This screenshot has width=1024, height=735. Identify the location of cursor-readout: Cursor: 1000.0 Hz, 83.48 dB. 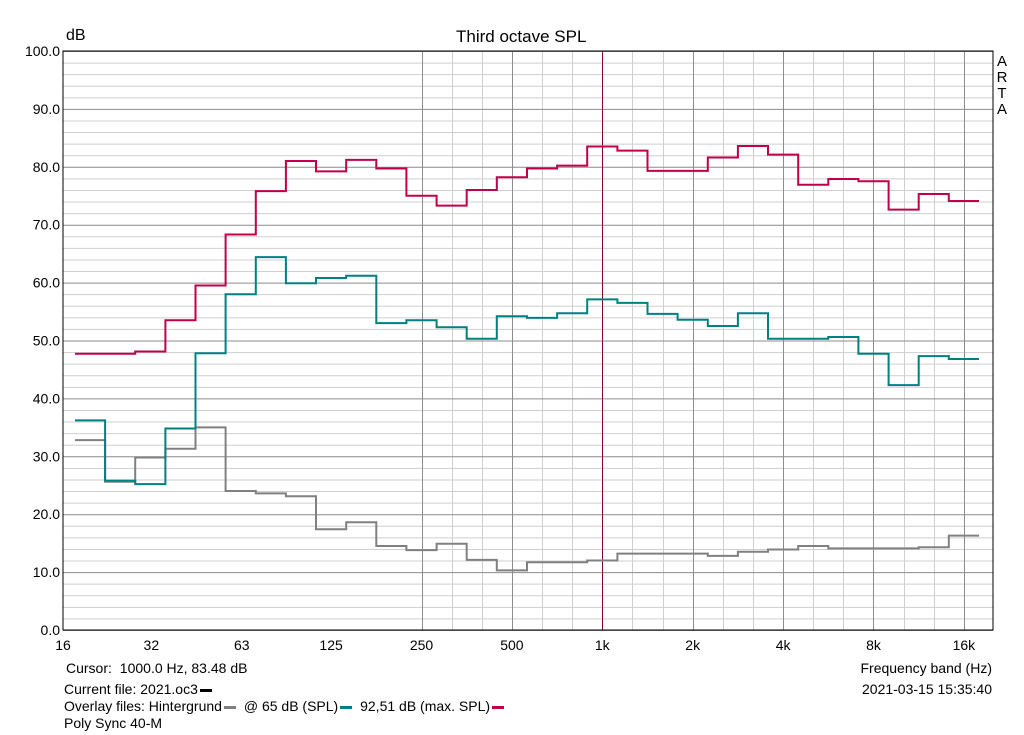
(156, 668).